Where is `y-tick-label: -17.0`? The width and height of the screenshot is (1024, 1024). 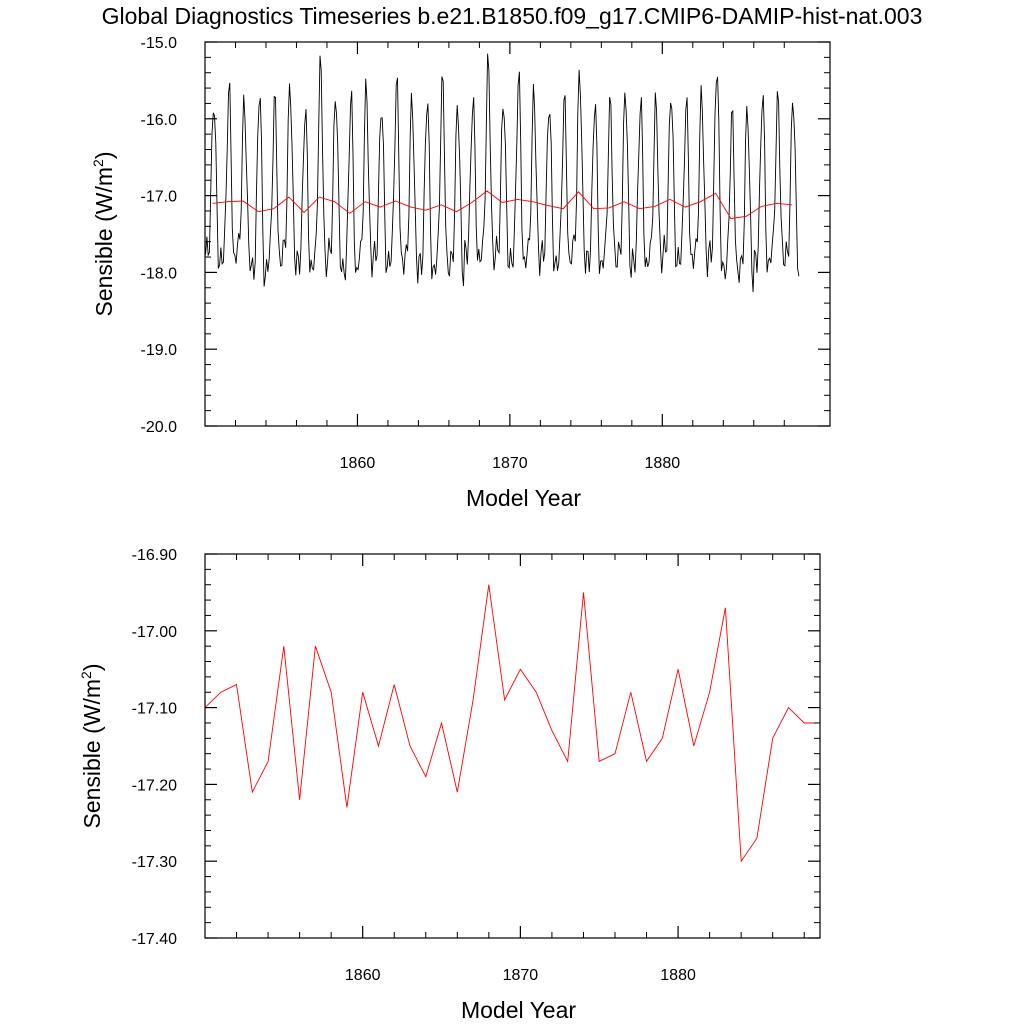
y-tick-label: -17.0 is located at coordinates (159, 197).